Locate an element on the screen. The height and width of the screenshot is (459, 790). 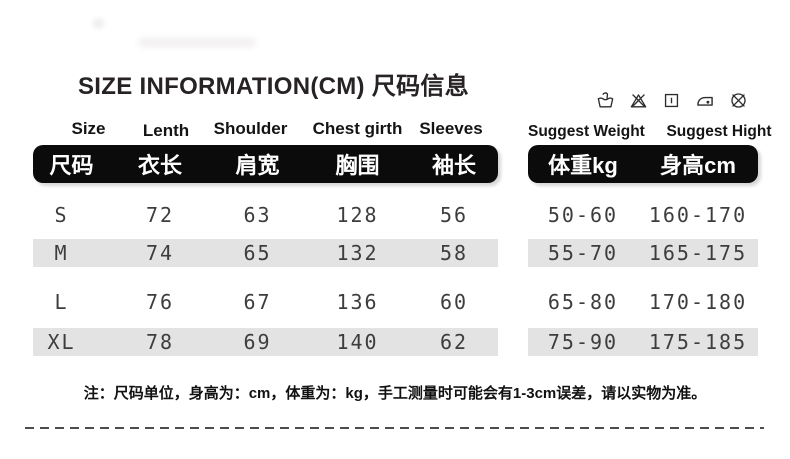
column-header-weight-cn: 体重kg is located at coordinates (583, 165).